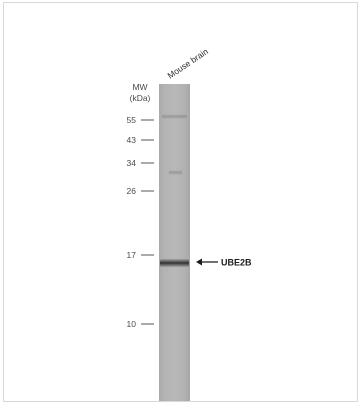 The width and height of the screenshot is (362, 405). Describe the element at coordinates (188, 63) in the screenshot. I see `lane-label-mouse-brain: Mouse brain` at that location.